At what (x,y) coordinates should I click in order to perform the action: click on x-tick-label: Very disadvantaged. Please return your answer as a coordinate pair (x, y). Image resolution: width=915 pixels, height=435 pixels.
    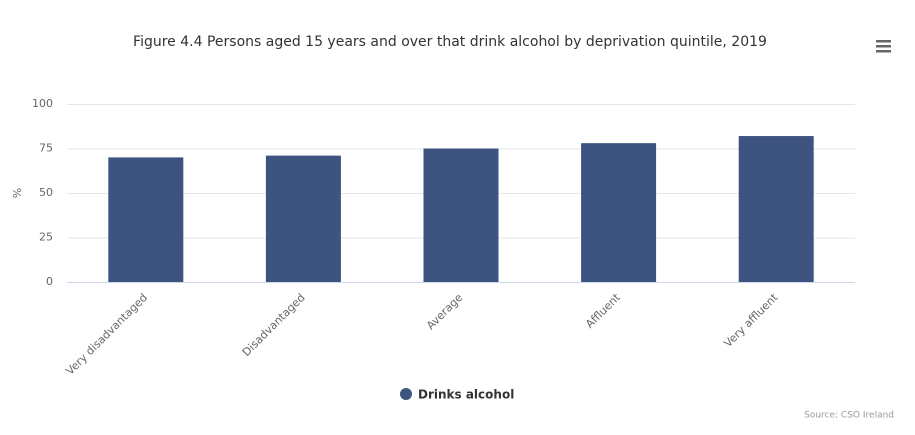
    Looking at the image, I should click on (106, 334).